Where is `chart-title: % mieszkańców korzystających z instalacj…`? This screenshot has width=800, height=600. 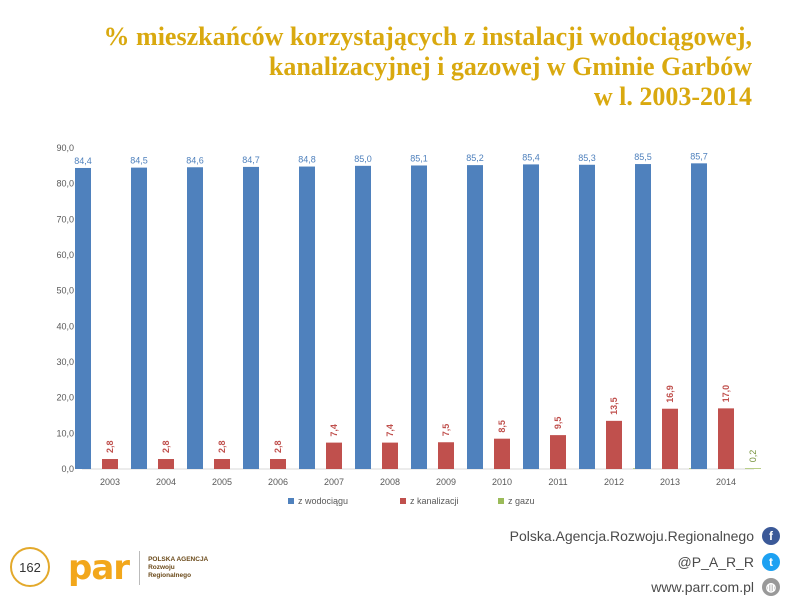 chart-title: % mieszkańców korzystających z instalacj… is located at coordinates (392, 67).